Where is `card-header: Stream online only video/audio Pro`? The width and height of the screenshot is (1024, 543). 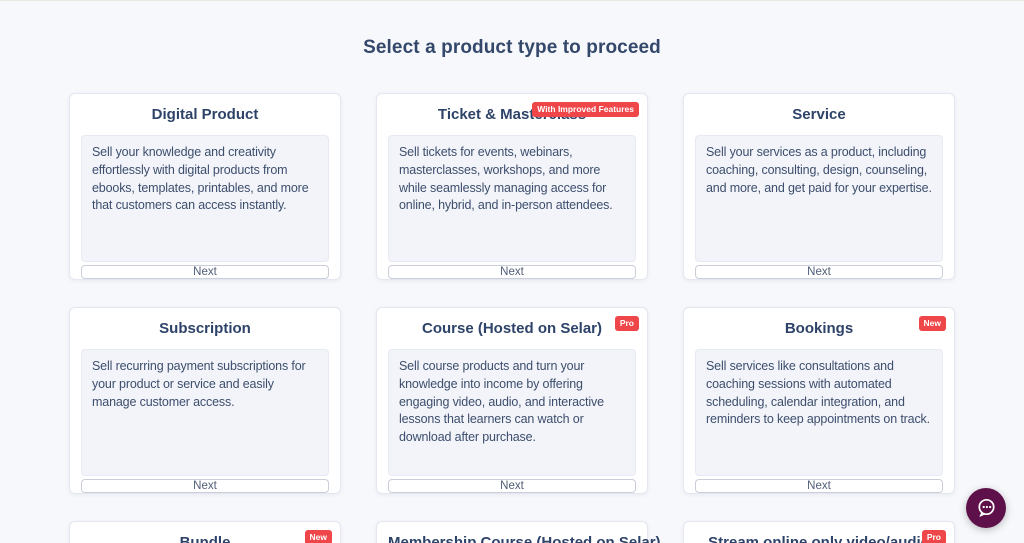
card-header: Stream online only video/audio Pro is located at coordinates (820, 536).